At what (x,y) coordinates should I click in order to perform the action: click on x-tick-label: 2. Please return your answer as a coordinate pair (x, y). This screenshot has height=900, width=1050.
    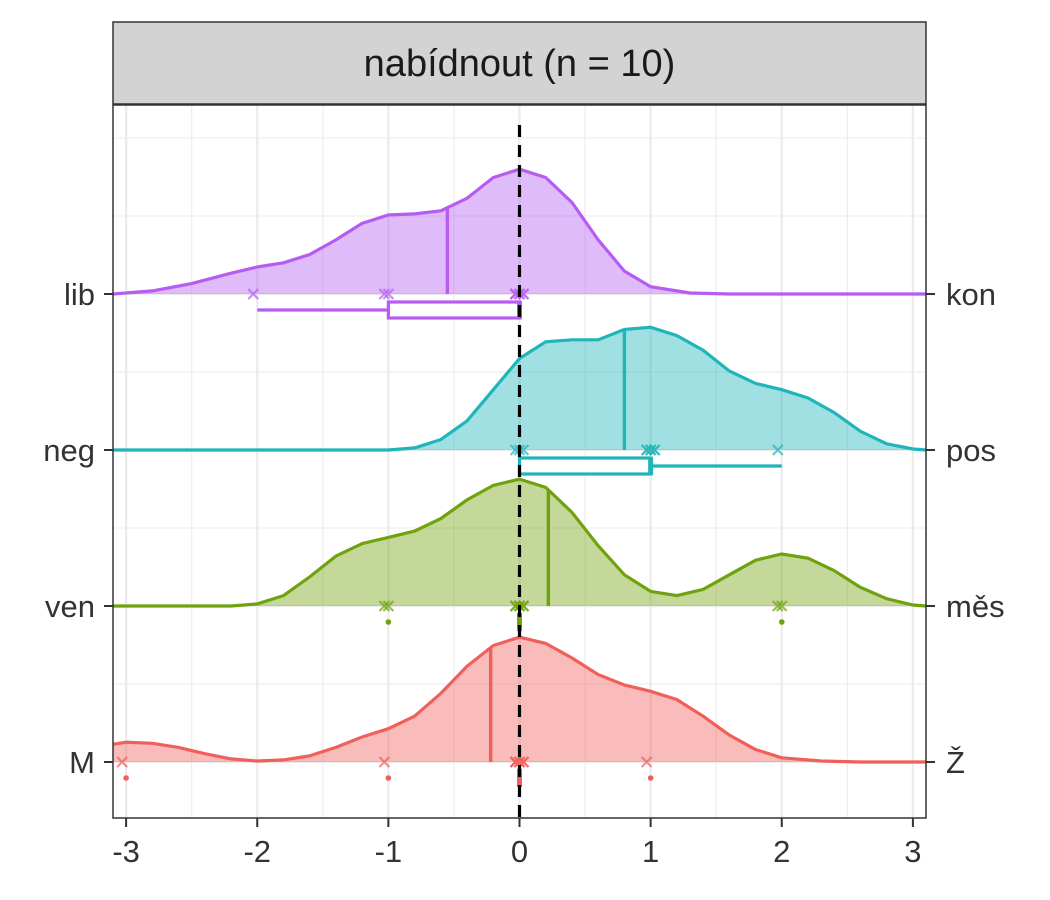
    Looking at the image, I should click on (781, 851).